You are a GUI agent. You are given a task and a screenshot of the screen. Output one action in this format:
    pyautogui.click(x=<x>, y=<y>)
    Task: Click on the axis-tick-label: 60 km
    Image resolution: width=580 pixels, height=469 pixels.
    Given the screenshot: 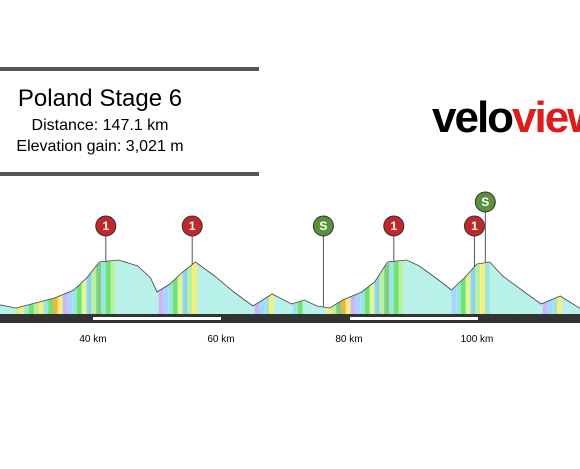 What is the action you would take?
    pyautogui.click(x=220, y=339)
    